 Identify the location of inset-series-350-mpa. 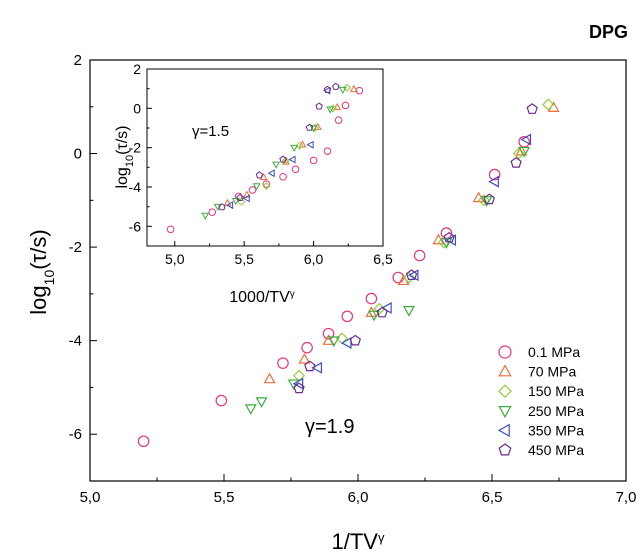
(278, 148).